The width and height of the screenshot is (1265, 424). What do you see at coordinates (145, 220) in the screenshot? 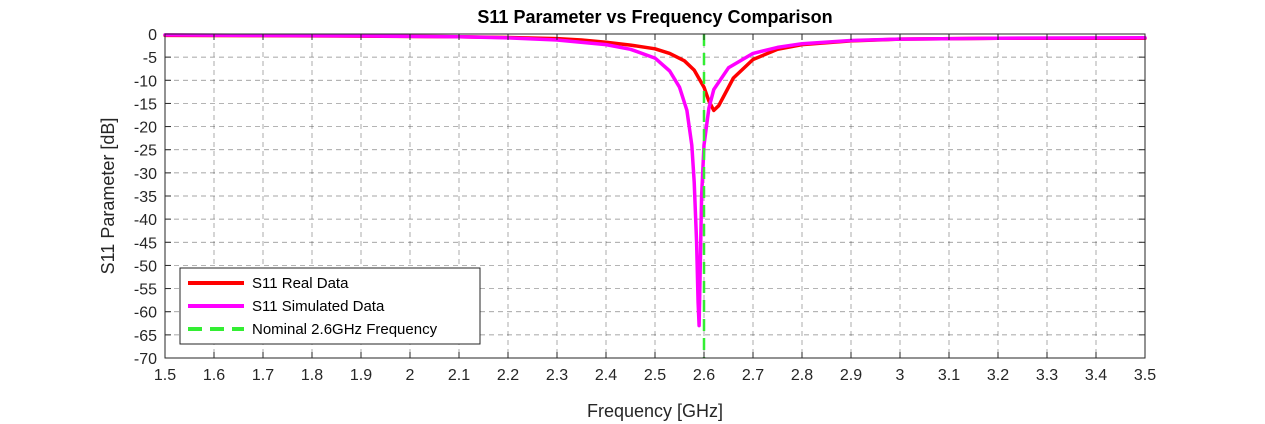
I see `y-tick-label: -40` at bounding box center [145, 220].